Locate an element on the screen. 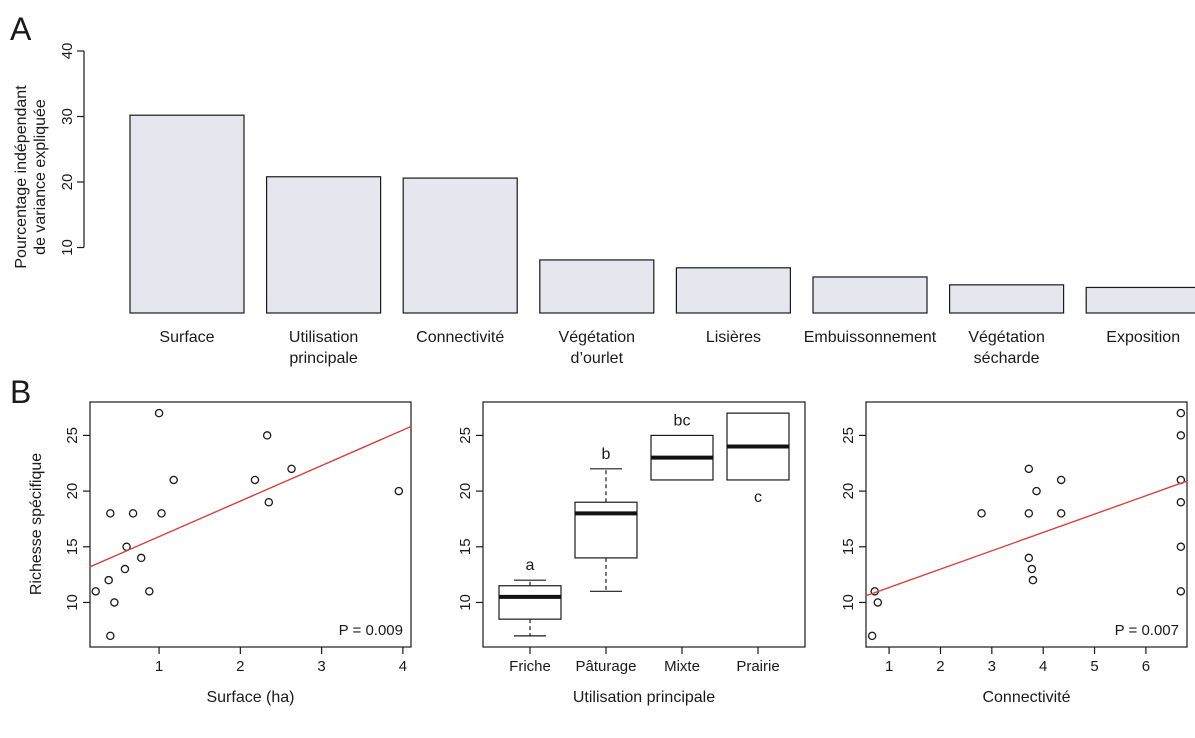 Image resolution: width=1195 pixels, height=738 pixels. category-label: Utilisation principale is located at coordinates (323, 348).